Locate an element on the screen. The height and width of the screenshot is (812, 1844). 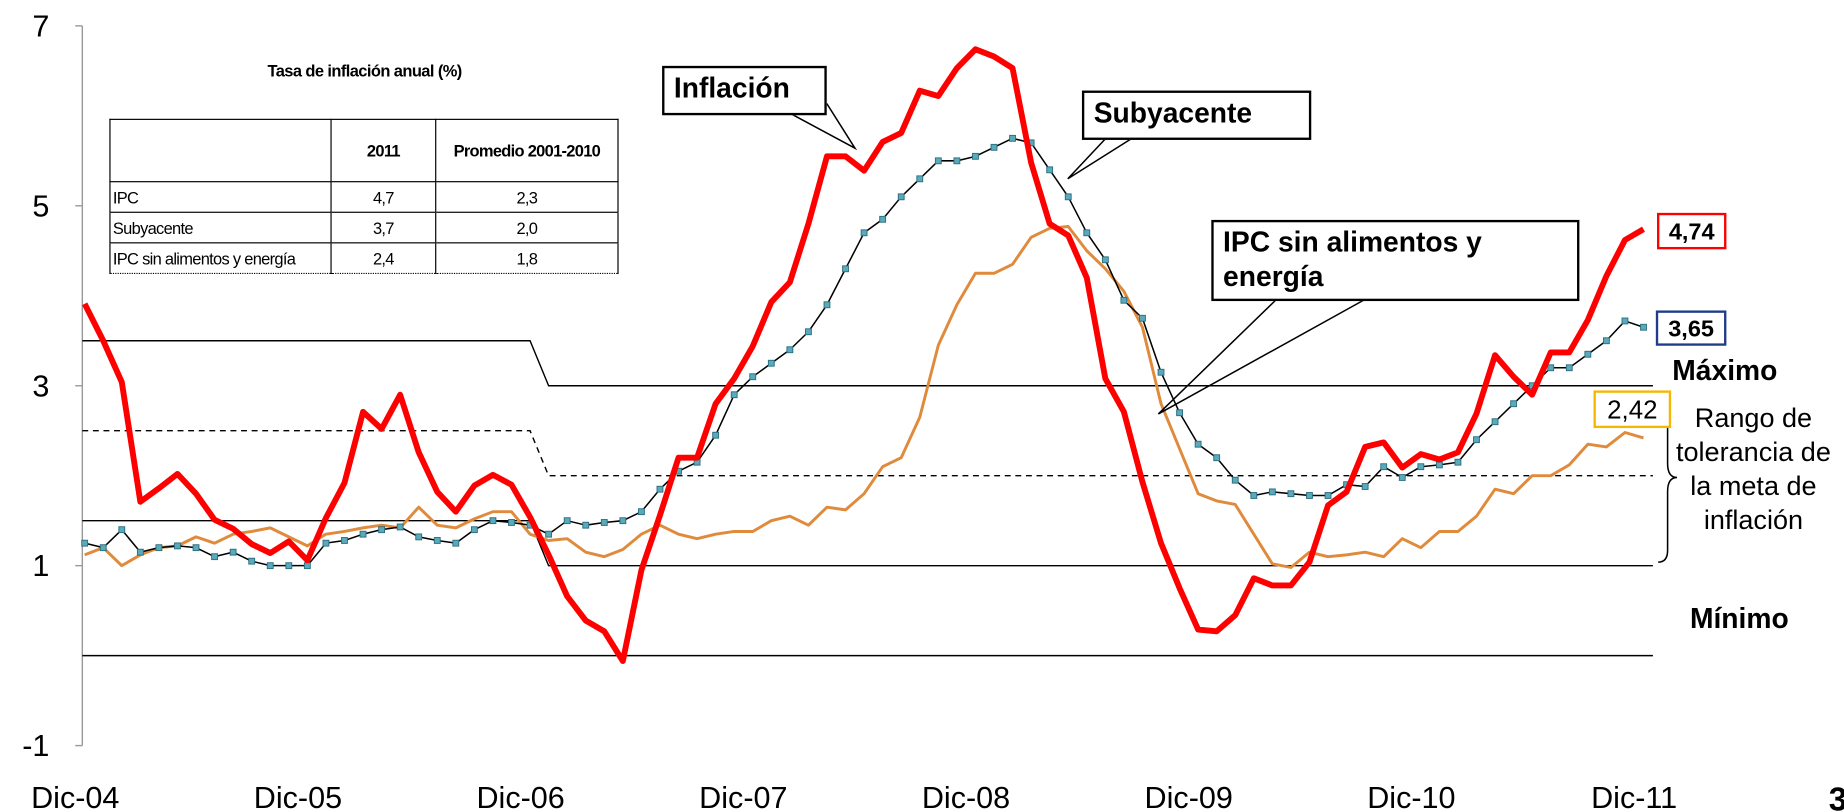
max-label: Máximo is located at coordinates (1725, 371).